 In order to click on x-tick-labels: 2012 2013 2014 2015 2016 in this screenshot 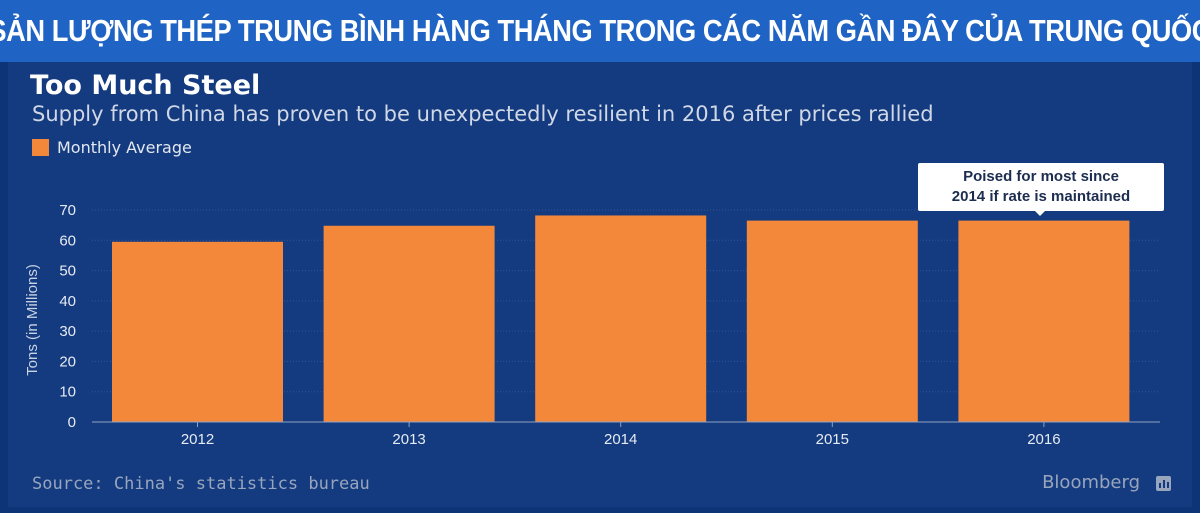, I will do `click(621, 435)`.